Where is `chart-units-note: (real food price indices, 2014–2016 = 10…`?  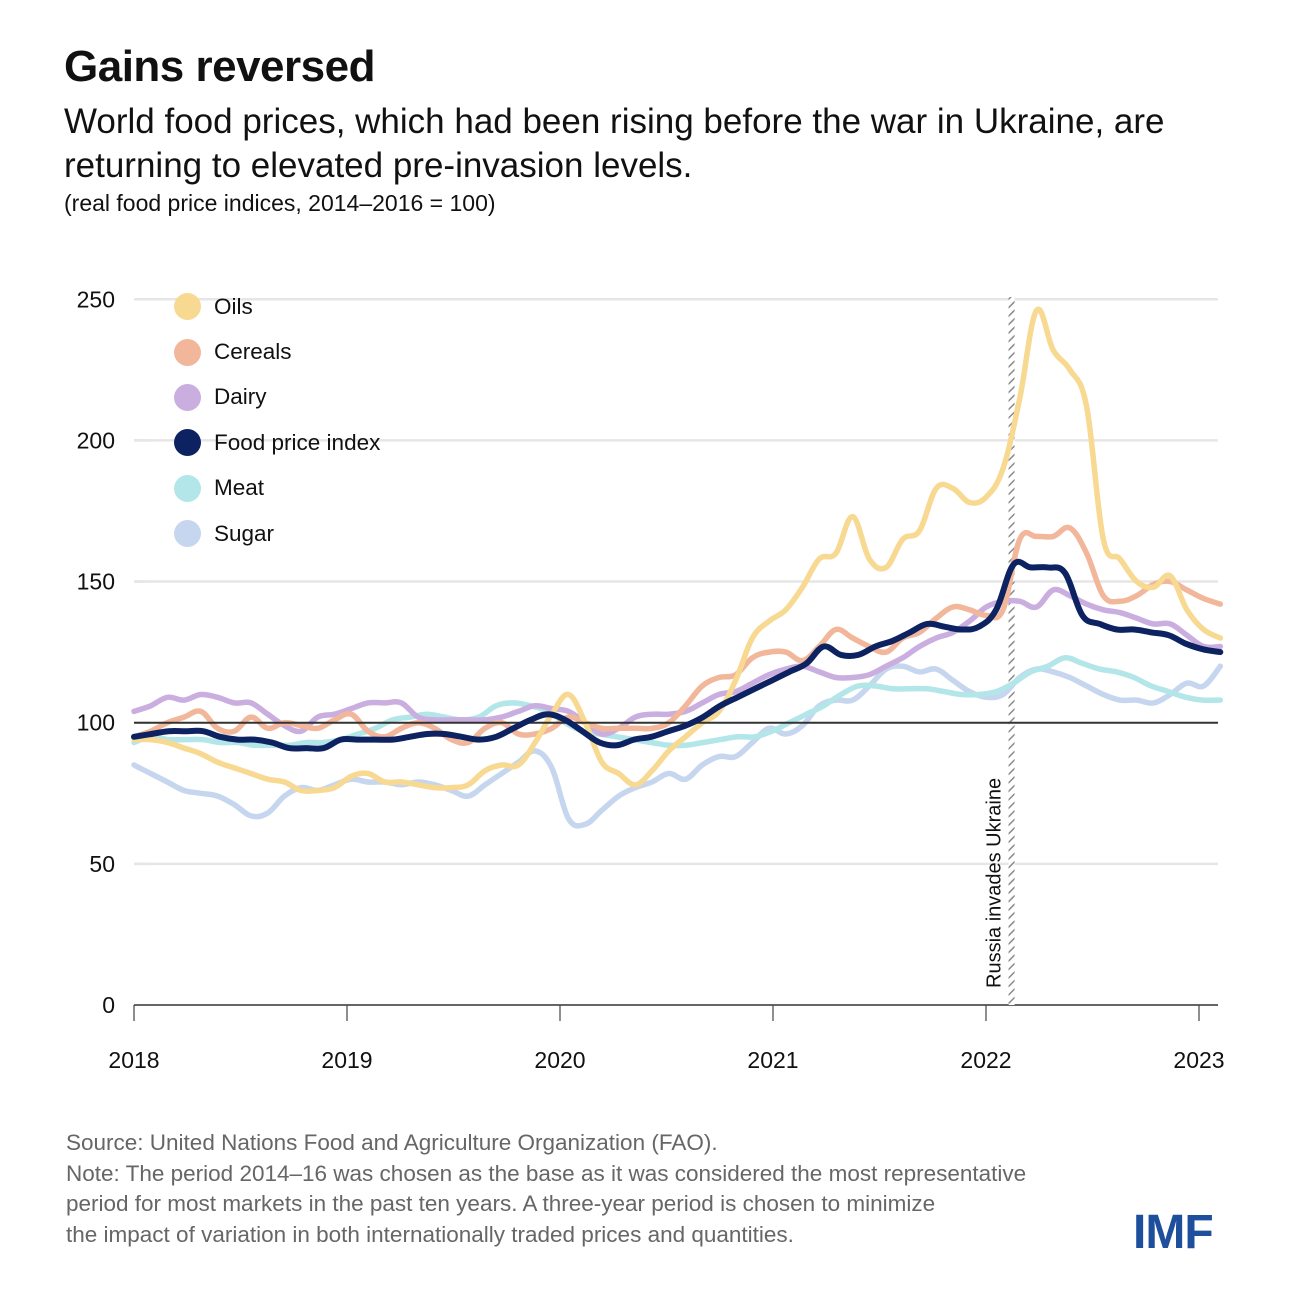 chart-units-note: (real food price indices, 2014–2016 = 10… is located at coordinates (280, 203).